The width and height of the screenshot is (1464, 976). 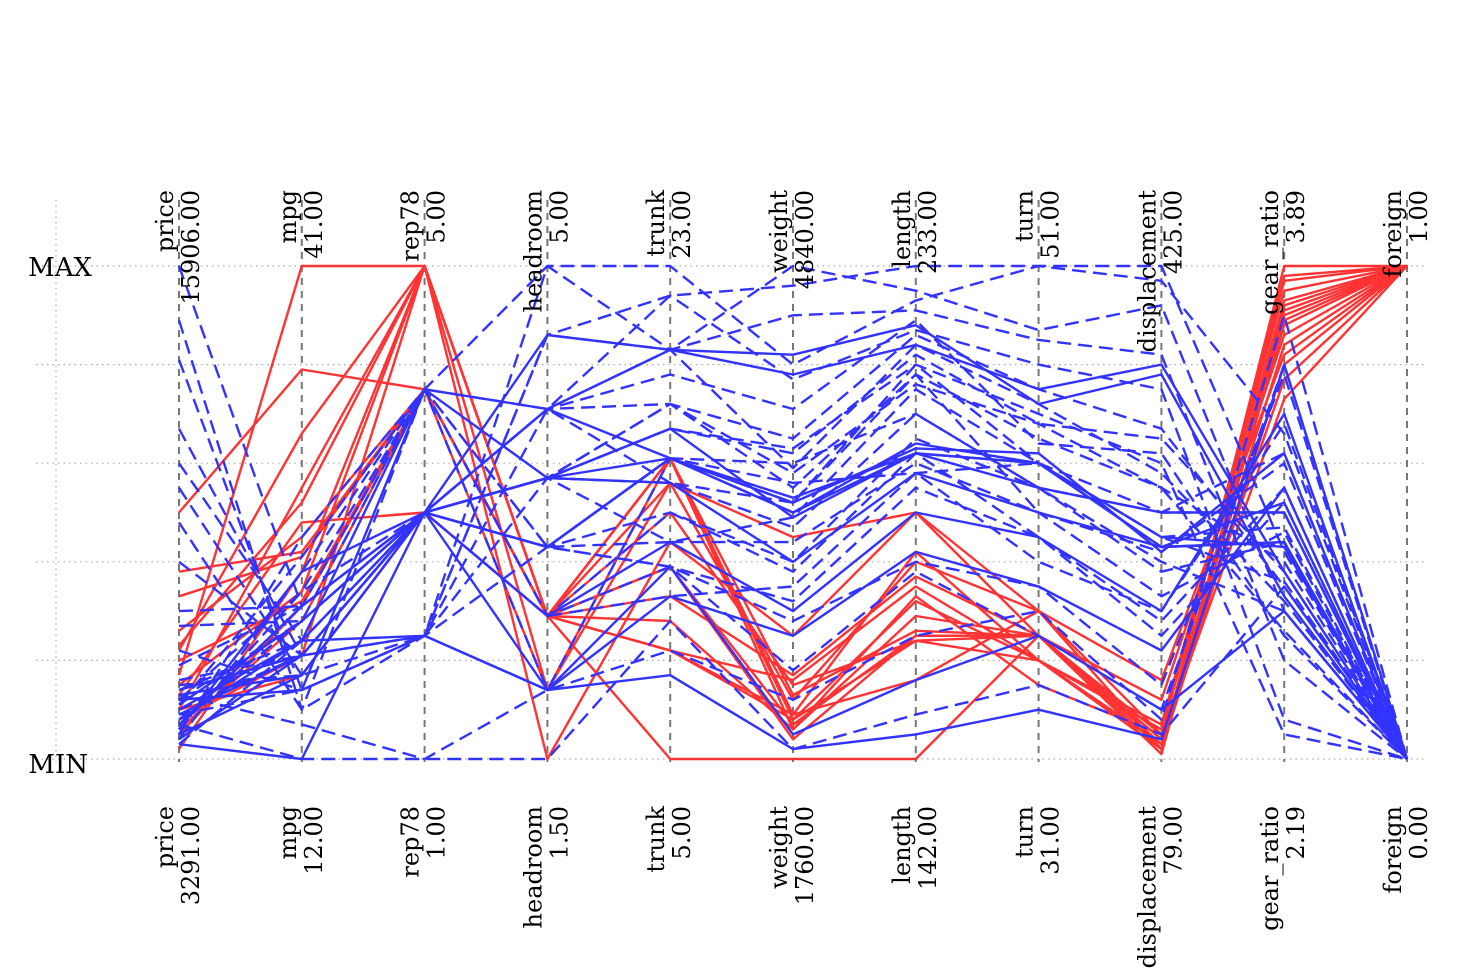 What do you see at coordinates (437, 832) in the screenshot?
I see `axis-min-value-rep78: 1.00` at bounding box center [437, 832].